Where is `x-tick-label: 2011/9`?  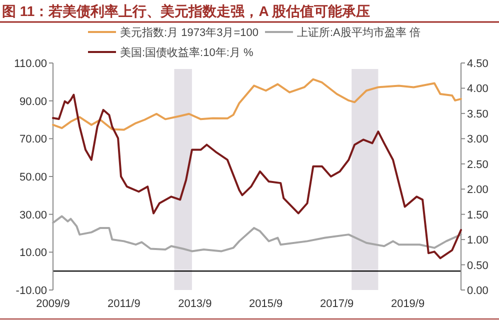 x-tick-label: 2011/9 is located at coordinates (124, 304).